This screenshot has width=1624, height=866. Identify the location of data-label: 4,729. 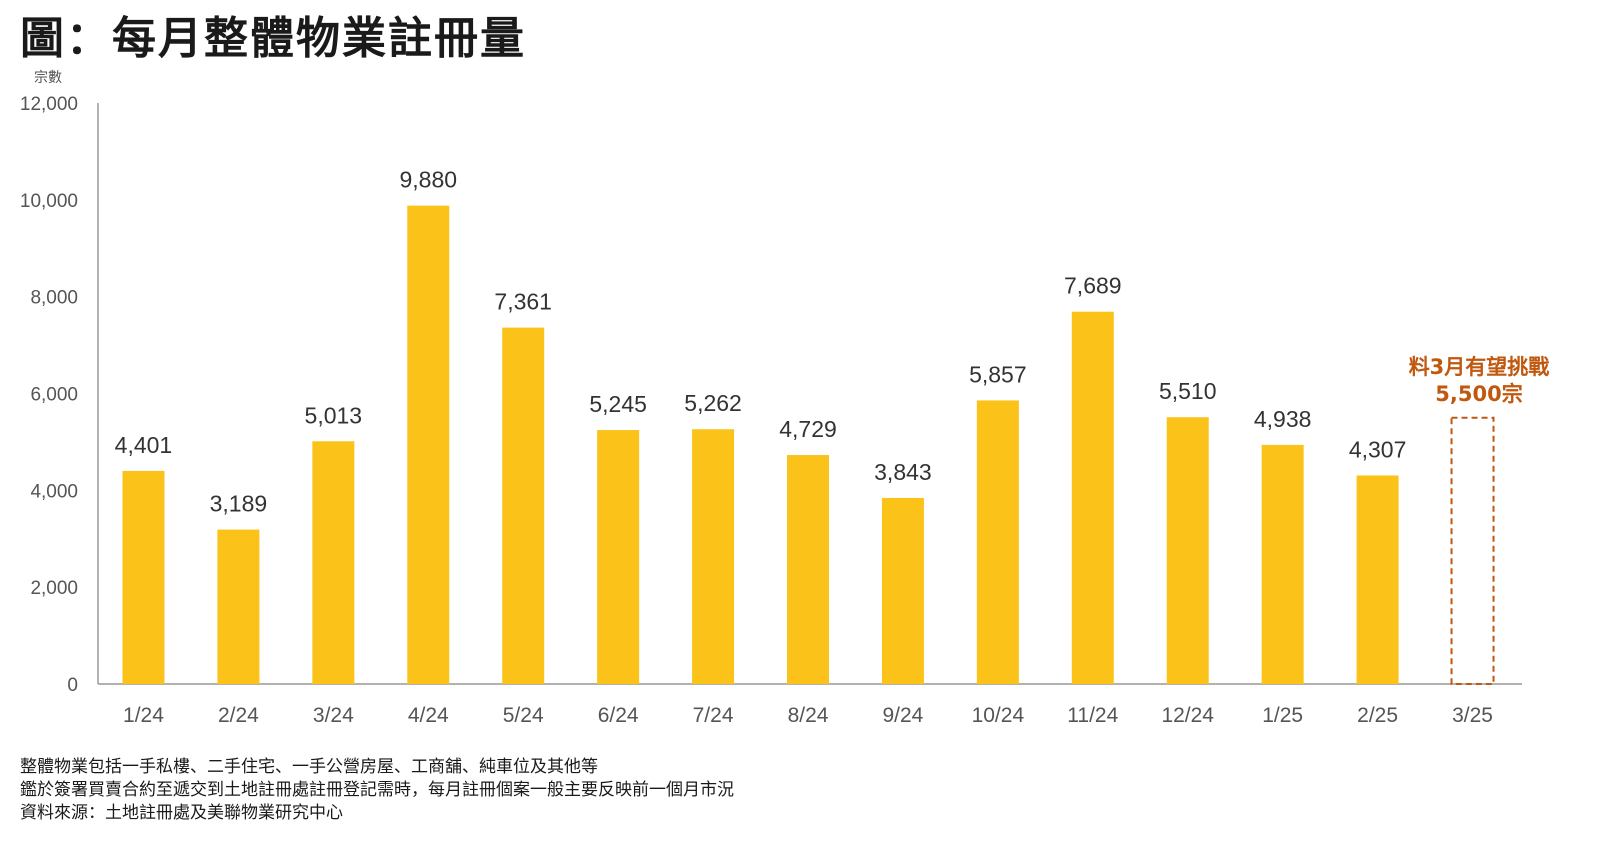
(808, 429).